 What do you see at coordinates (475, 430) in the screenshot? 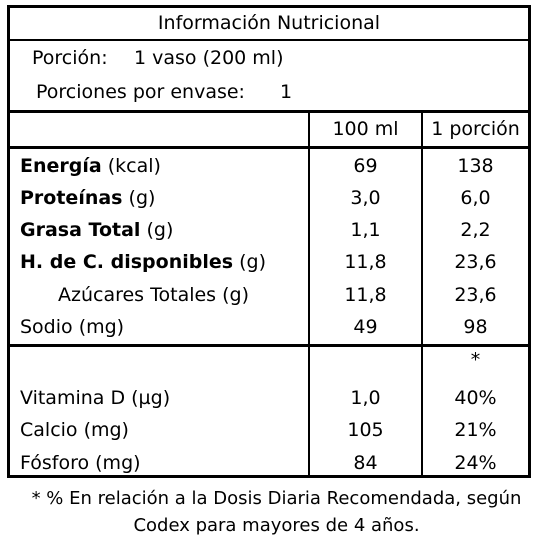
I see `value-portion: 21%` at bounding box center [475, 430].